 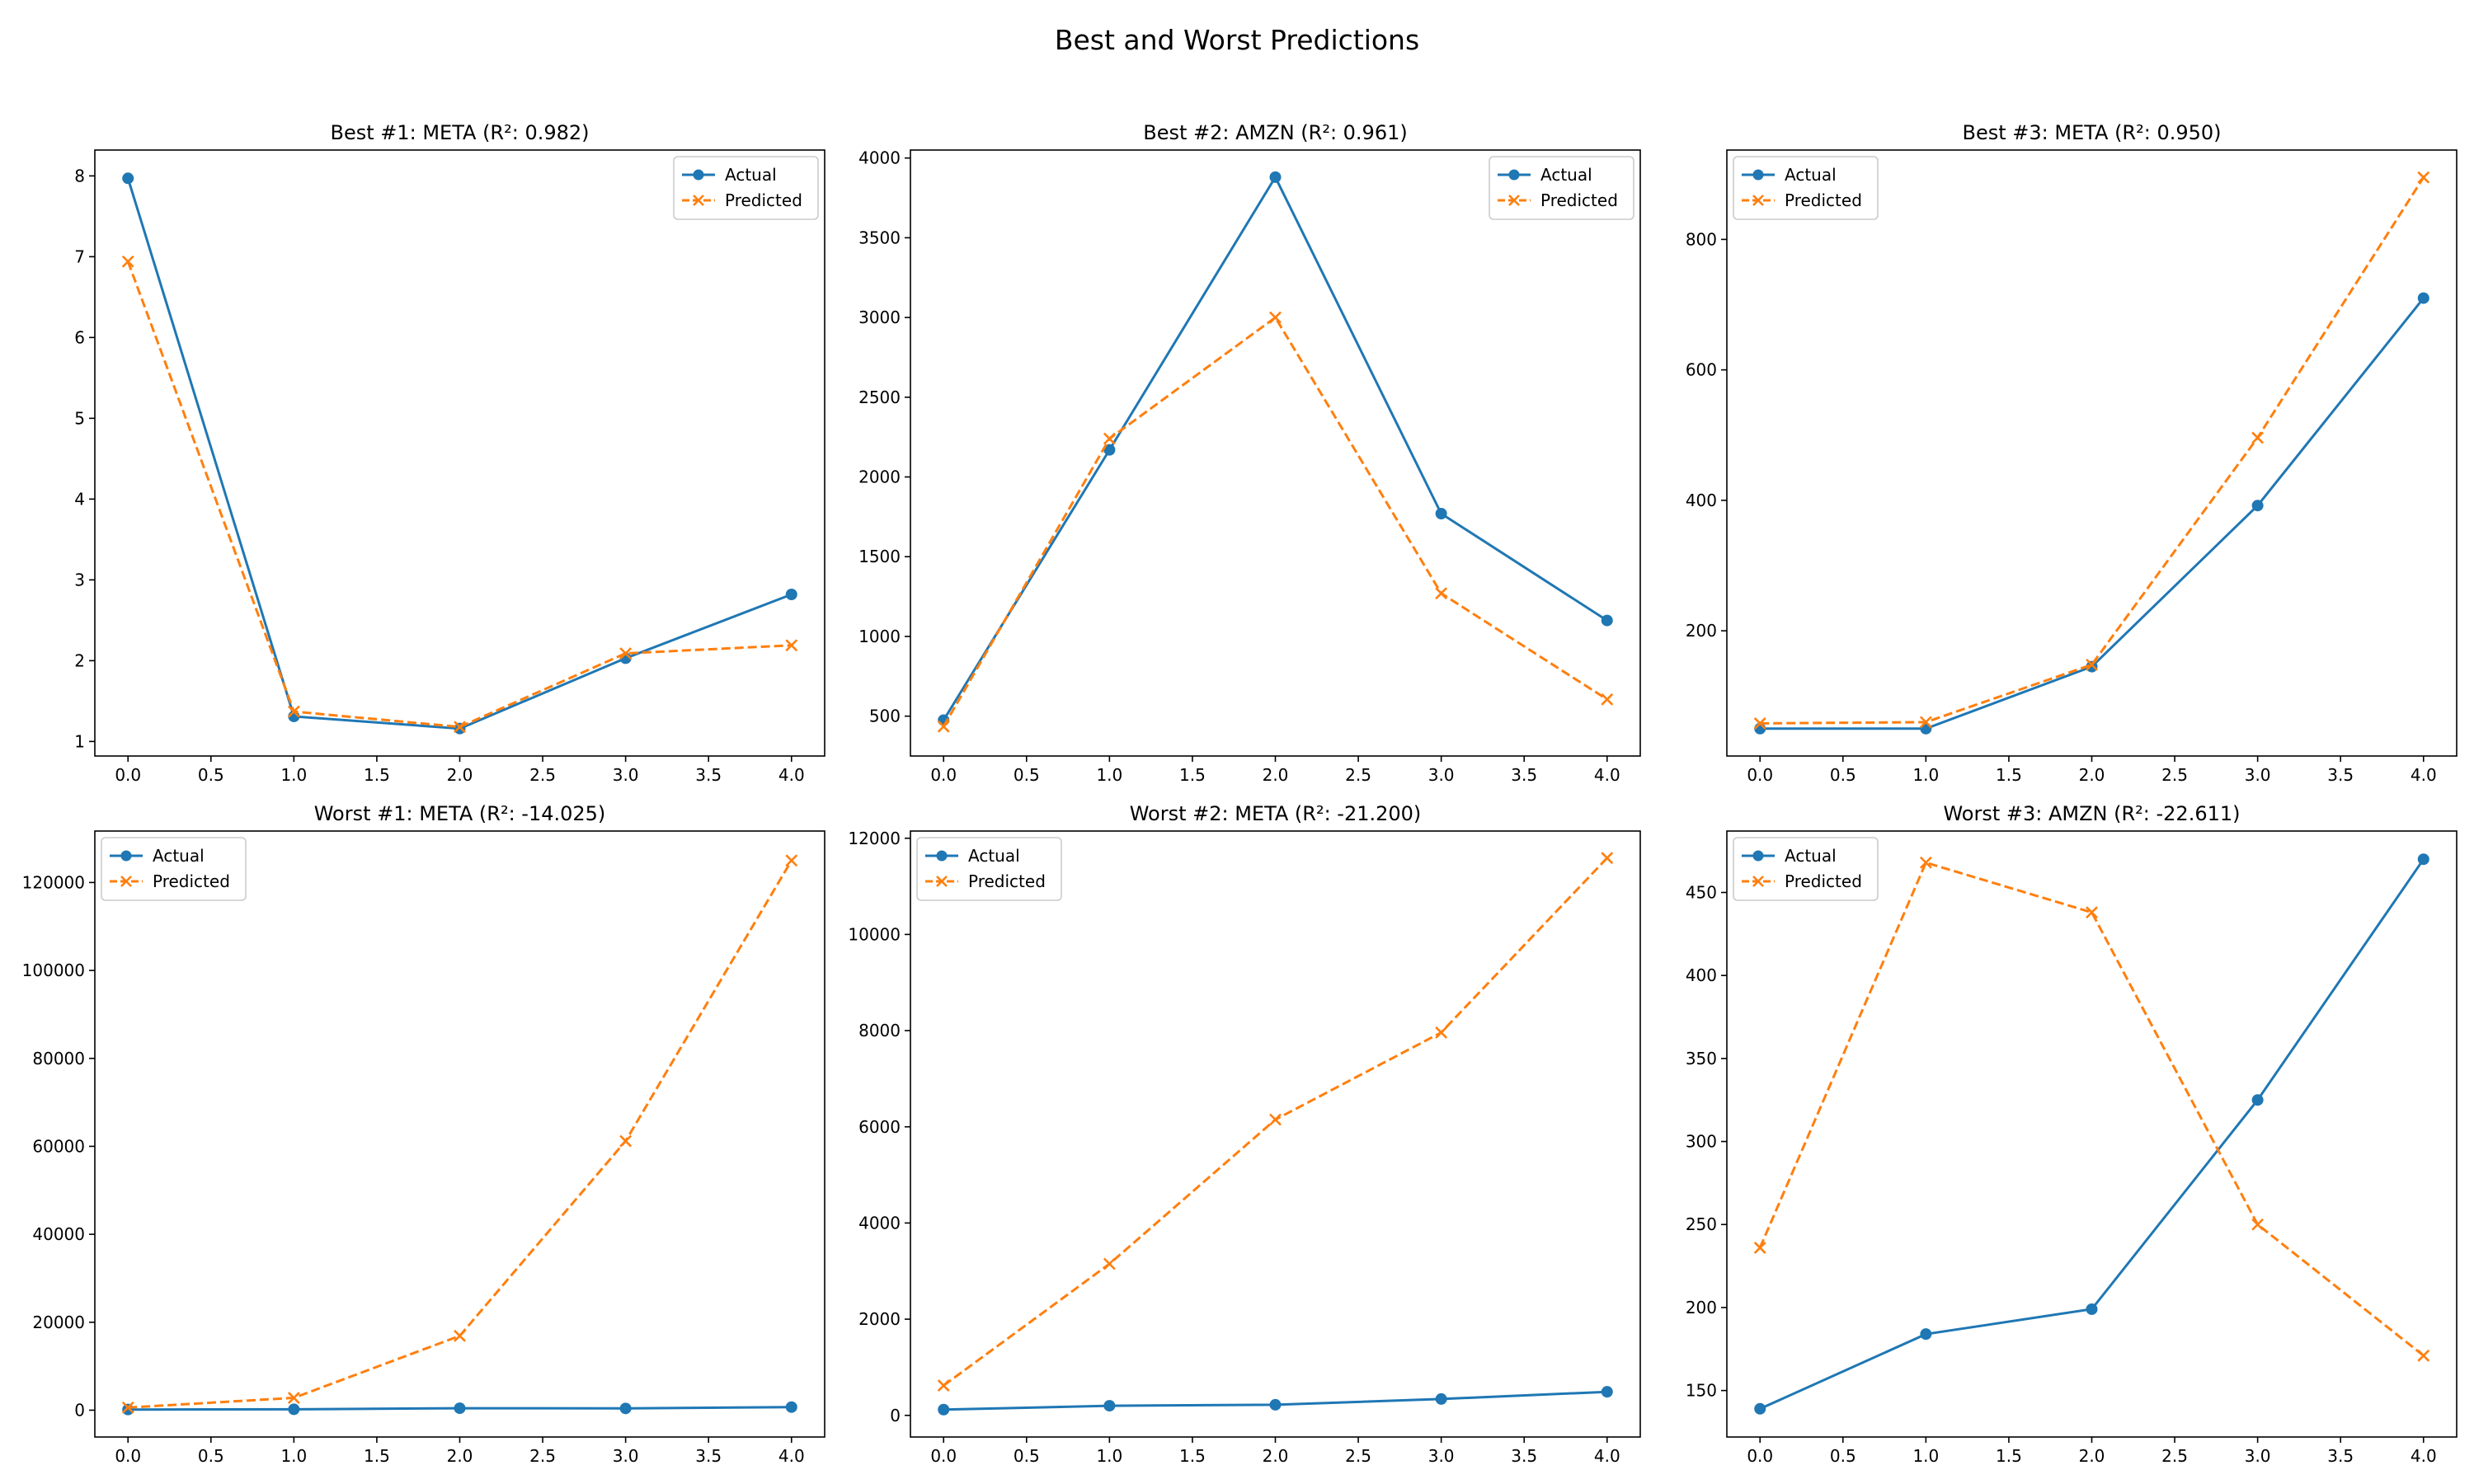 What do you see at coordinates (79, 418) in the screenshot?
I see `y-tick-label: 5` at bounding box center [79, 418].